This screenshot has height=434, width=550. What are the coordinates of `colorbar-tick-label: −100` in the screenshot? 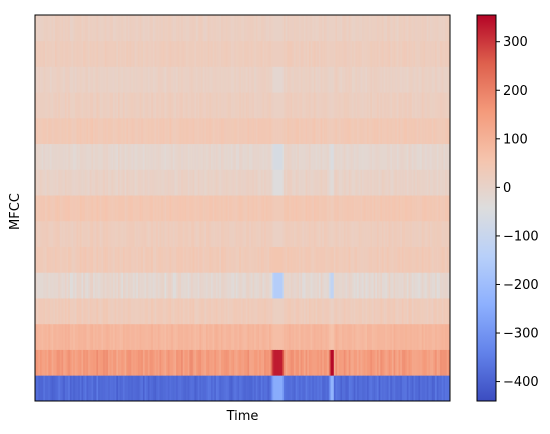 It's located at (521, 236).